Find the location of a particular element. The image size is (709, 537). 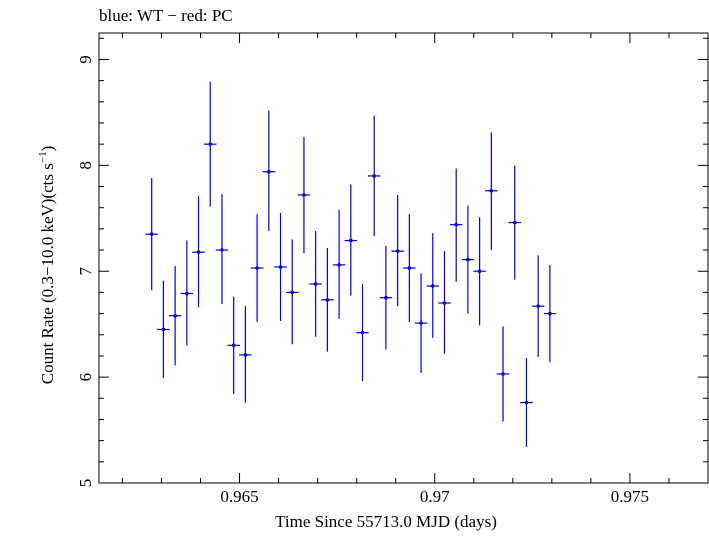

chart-title: blue: WT − red: PC is located at coordinates (166, 15).